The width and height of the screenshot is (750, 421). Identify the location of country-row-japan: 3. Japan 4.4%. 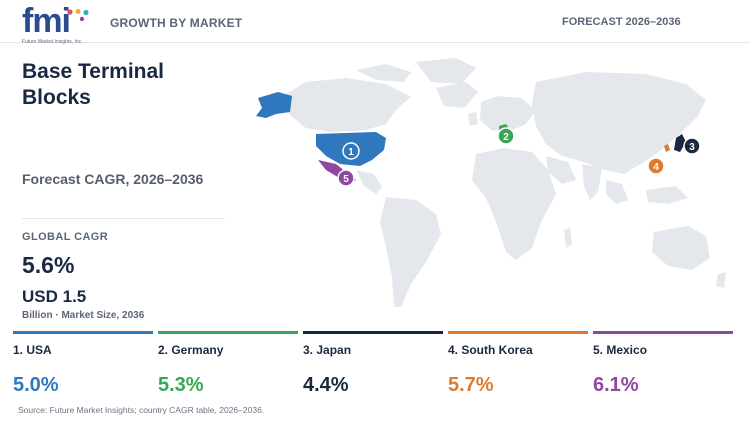
(373, 363).